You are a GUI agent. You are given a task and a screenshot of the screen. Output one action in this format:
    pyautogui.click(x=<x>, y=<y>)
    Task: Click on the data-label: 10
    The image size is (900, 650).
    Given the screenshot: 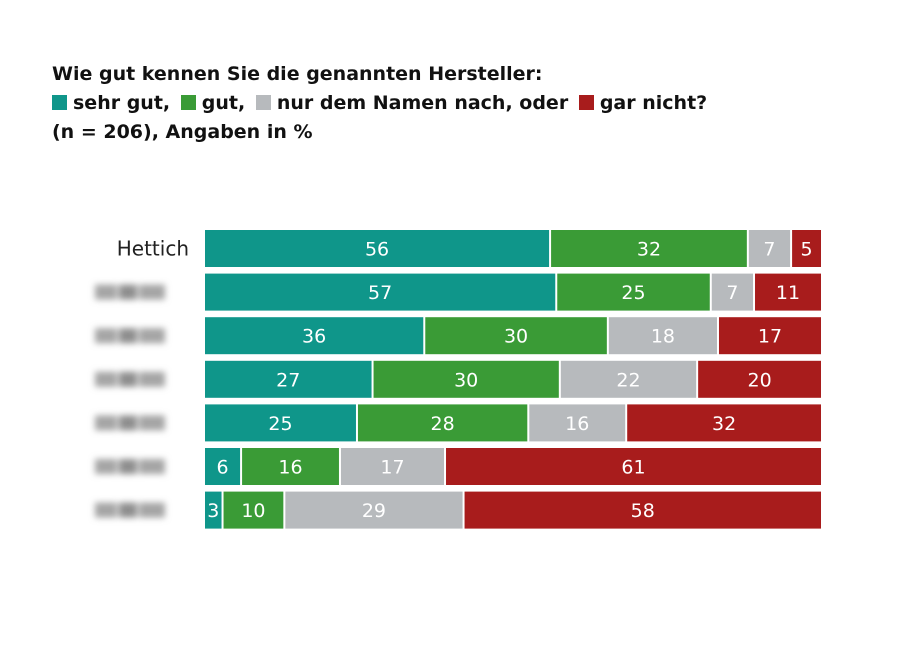 What is the action you would take?
    pyautogui.click(x=253, y=511)
    